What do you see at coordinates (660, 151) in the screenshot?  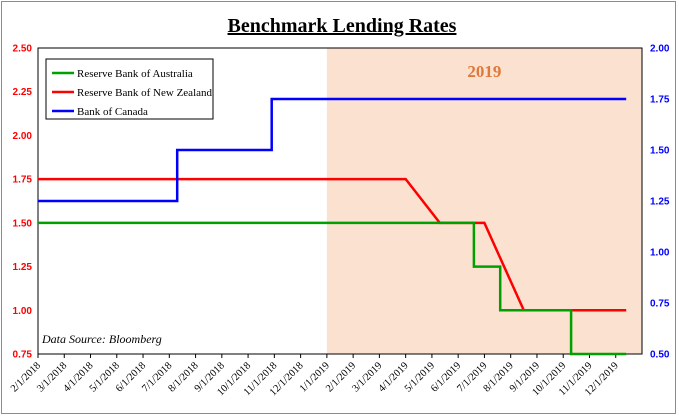 I see `right-axis-tick-label: 1.50` at bounding box center [660, 151].